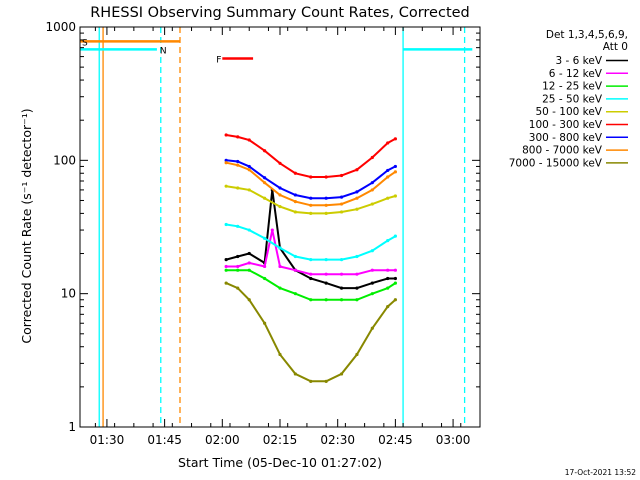  I want to click on flag-label-0: S, so click(85, 43).